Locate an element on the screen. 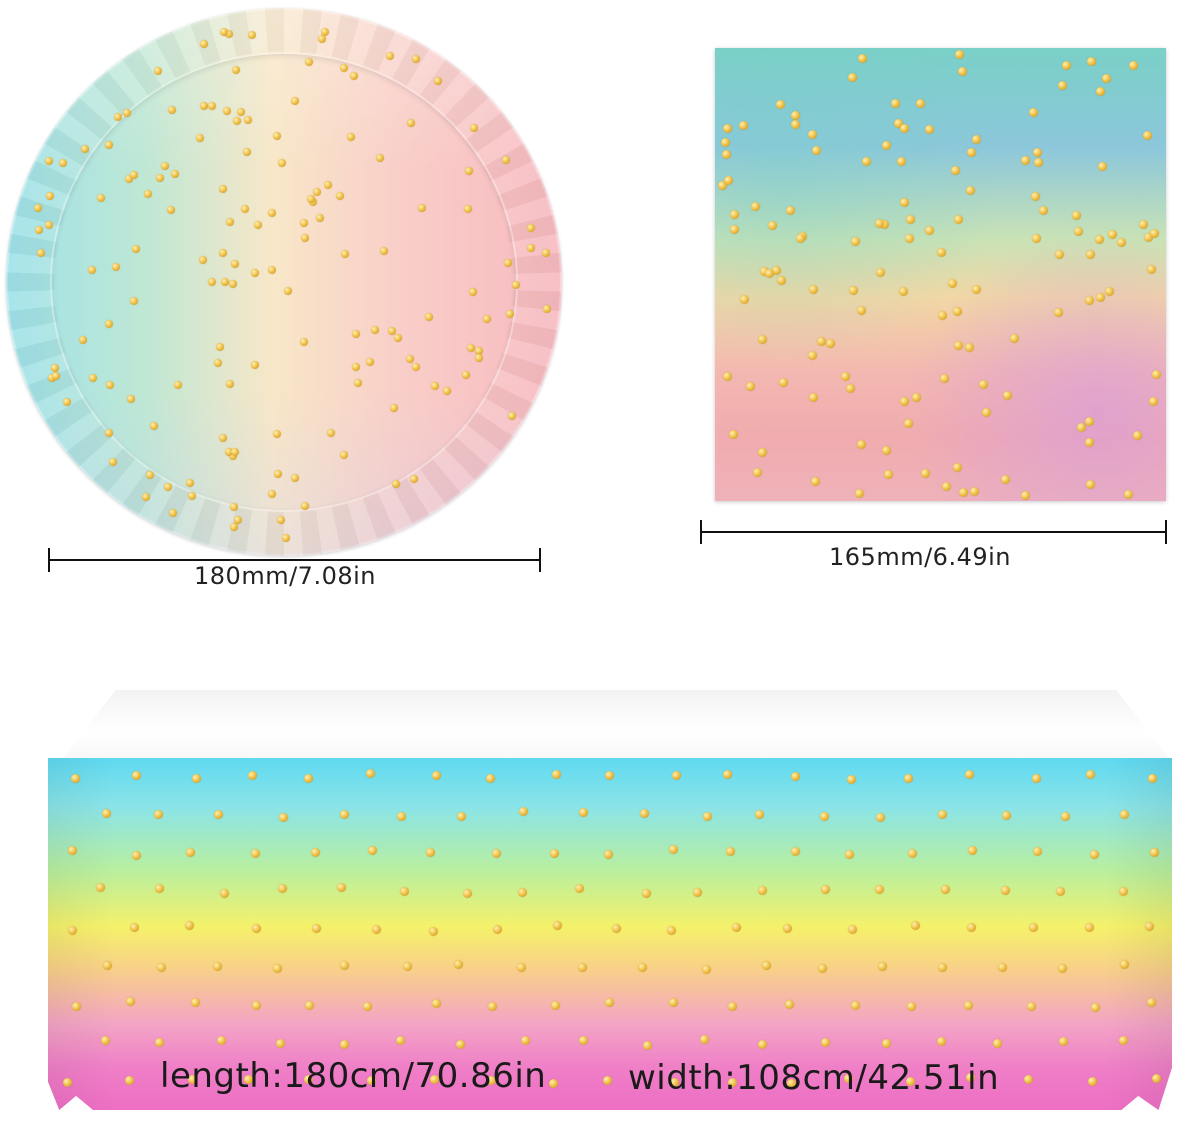  paper-napkin is located at coordinates (940, 274).